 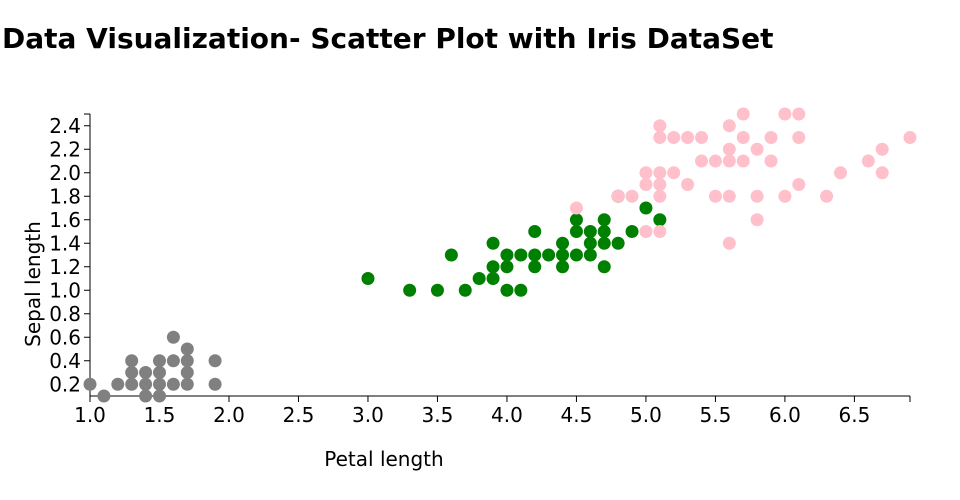 What do you see at coordinates (33, 284) in the screenshot?
I see `y-axis-label: Sepal length` at bounding box center [33, 284].